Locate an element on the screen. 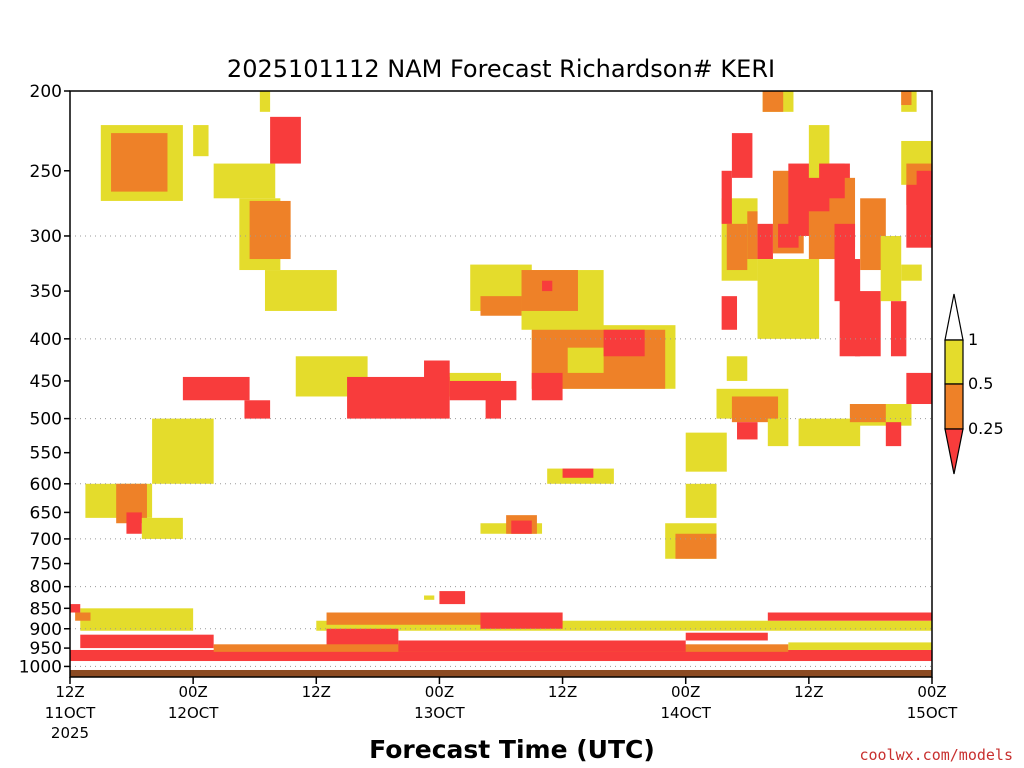 This screenshot has height=768, width=1024. y-tick-label: 250 is located at coordinates (46, 172).